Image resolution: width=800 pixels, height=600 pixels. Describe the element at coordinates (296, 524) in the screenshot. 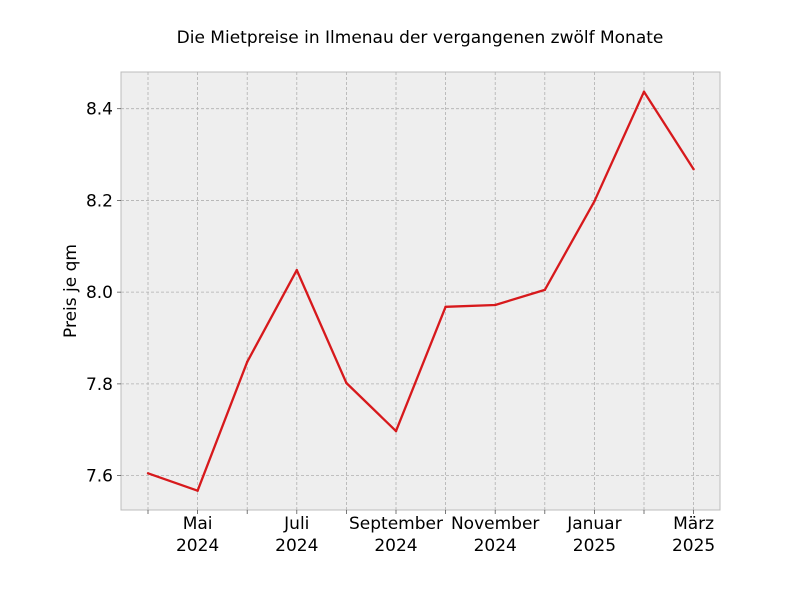

I see `x-tick-label: Juli` at that location.